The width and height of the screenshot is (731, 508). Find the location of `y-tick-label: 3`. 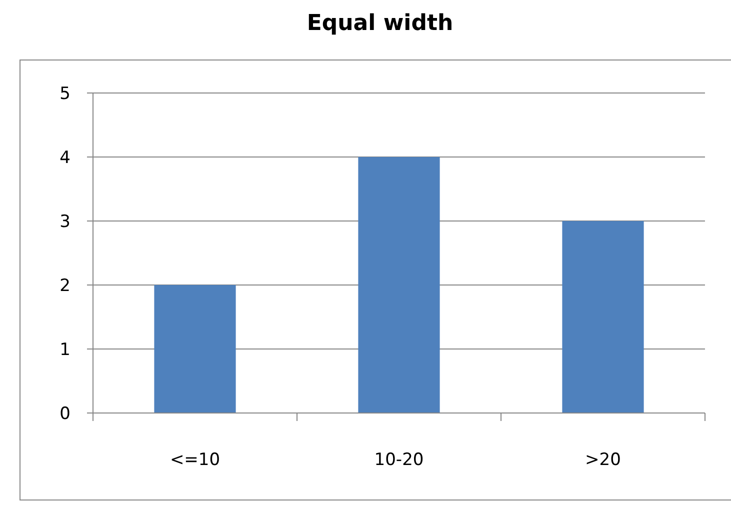

y-tick-label: 3 is located at coordinates (65, 222).